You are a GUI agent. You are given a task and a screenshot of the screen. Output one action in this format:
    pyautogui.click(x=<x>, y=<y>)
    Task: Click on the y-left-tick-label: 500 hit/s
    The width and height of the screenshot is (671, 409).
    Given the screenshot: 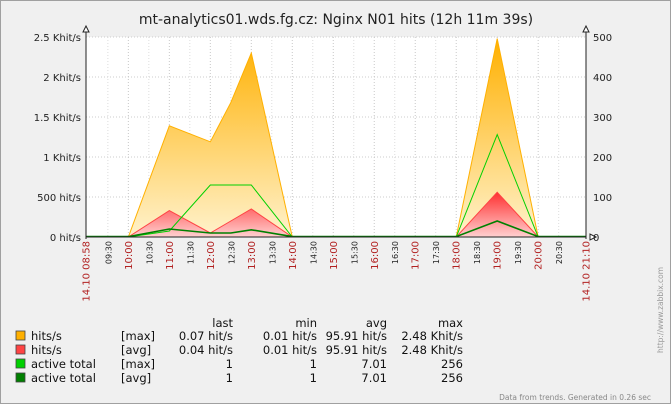 What is the action you would take?
    pyautogui.click(x=59, y=198)
    